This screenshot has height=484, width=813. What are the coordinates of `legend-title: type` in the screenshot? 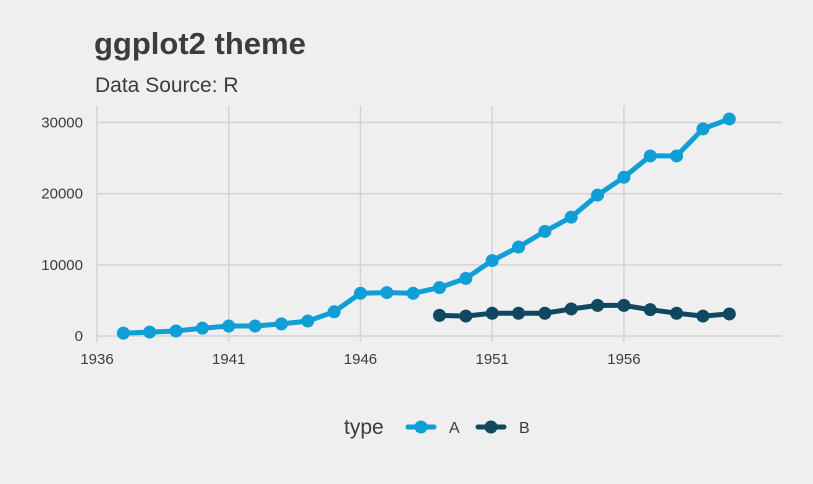 It's located at (364, 427).